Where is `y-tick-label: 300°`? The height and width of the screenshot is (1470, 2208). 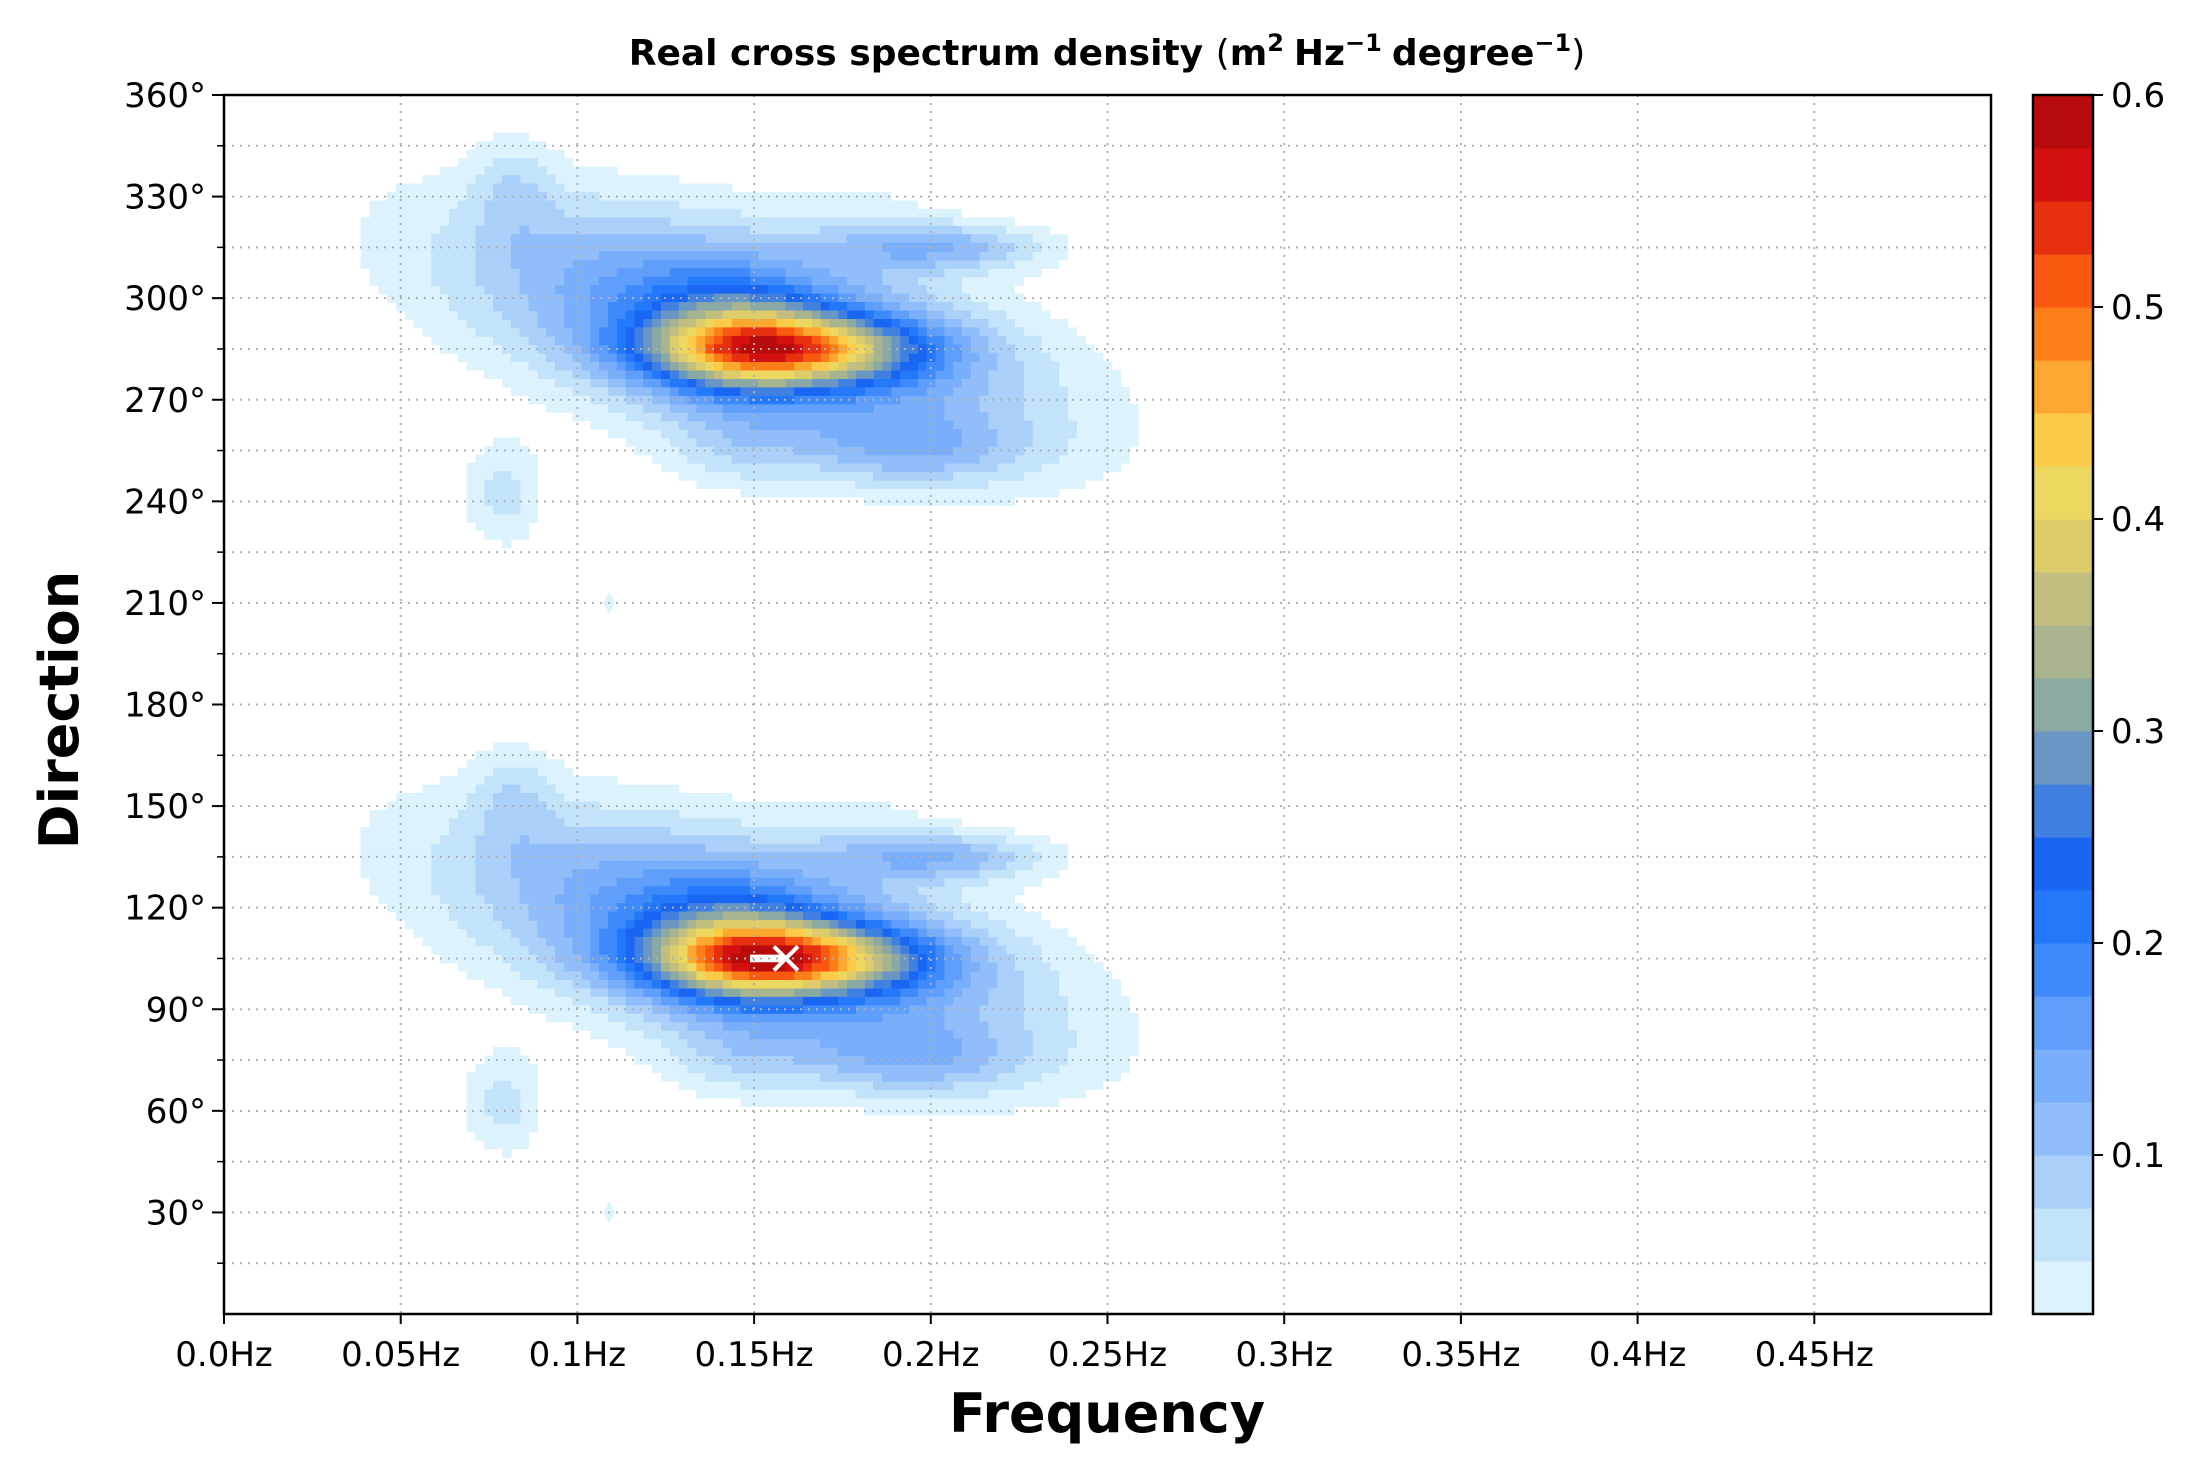 y-tick-label: 300° is located at coordinates (165, 299).